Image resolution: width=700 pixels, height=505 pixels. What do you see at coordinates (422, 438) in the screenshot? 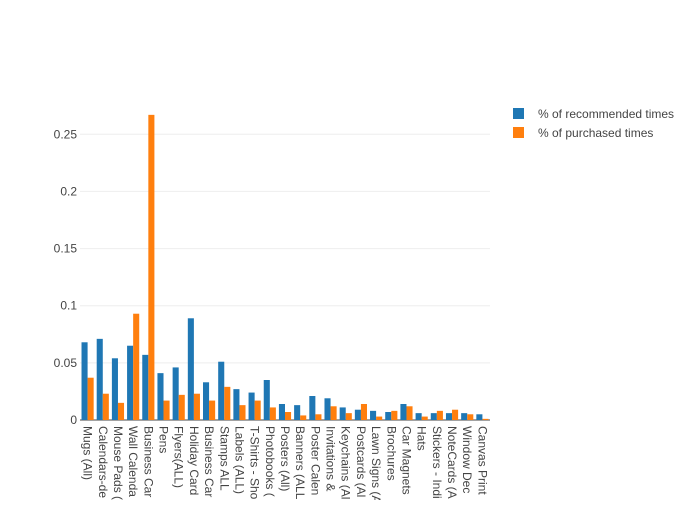
I see `x-tick-label: Hats` at bounding box center [422, 438].